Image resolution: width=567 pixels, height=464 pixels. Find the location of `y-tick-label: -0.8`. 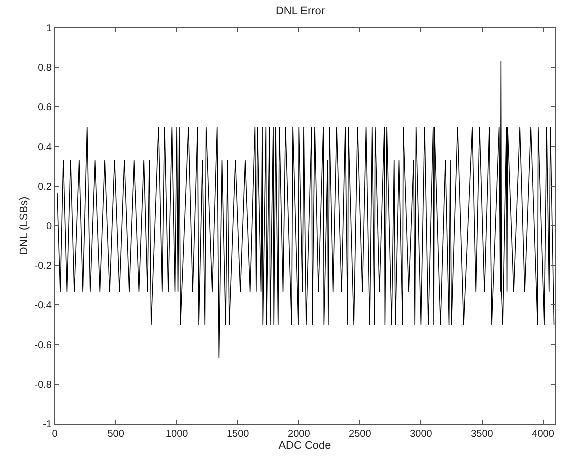

y-tick-label: -0.8 is located at coordinates (43, 385).